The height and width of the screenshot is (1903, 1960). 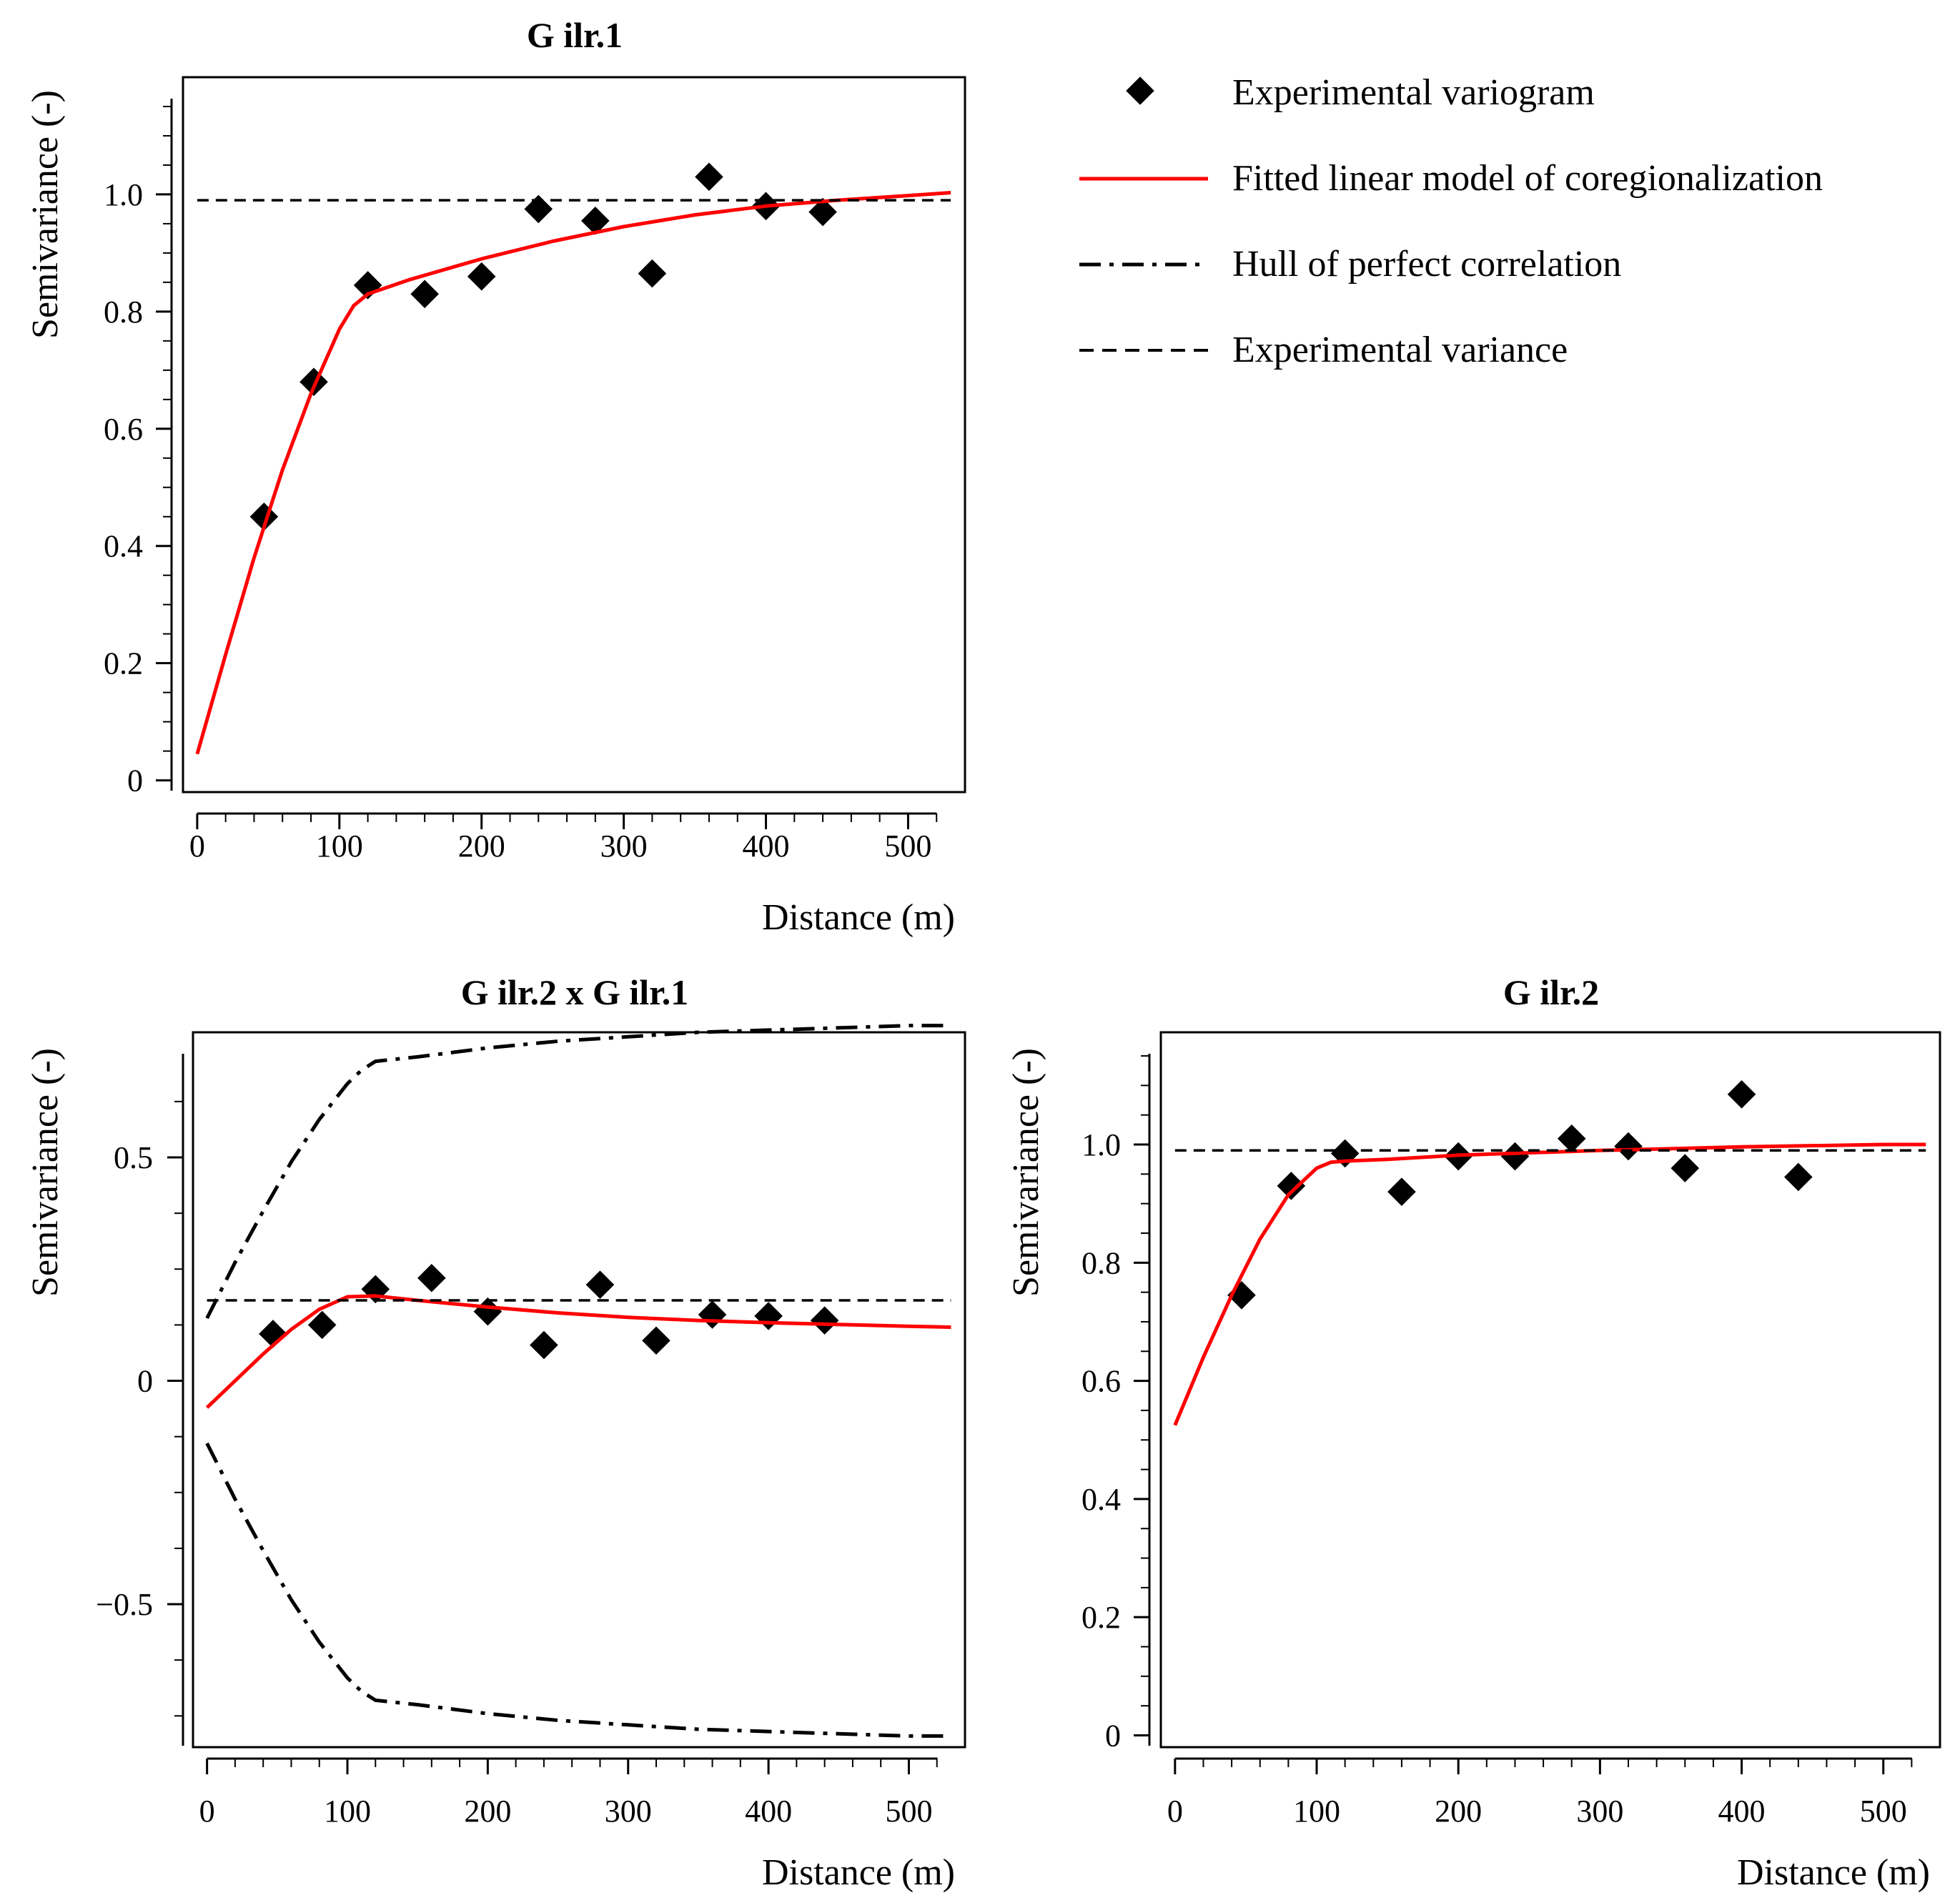 I want to click on legend-label-variance: Experimental variance, so click(x=1400, y=350).